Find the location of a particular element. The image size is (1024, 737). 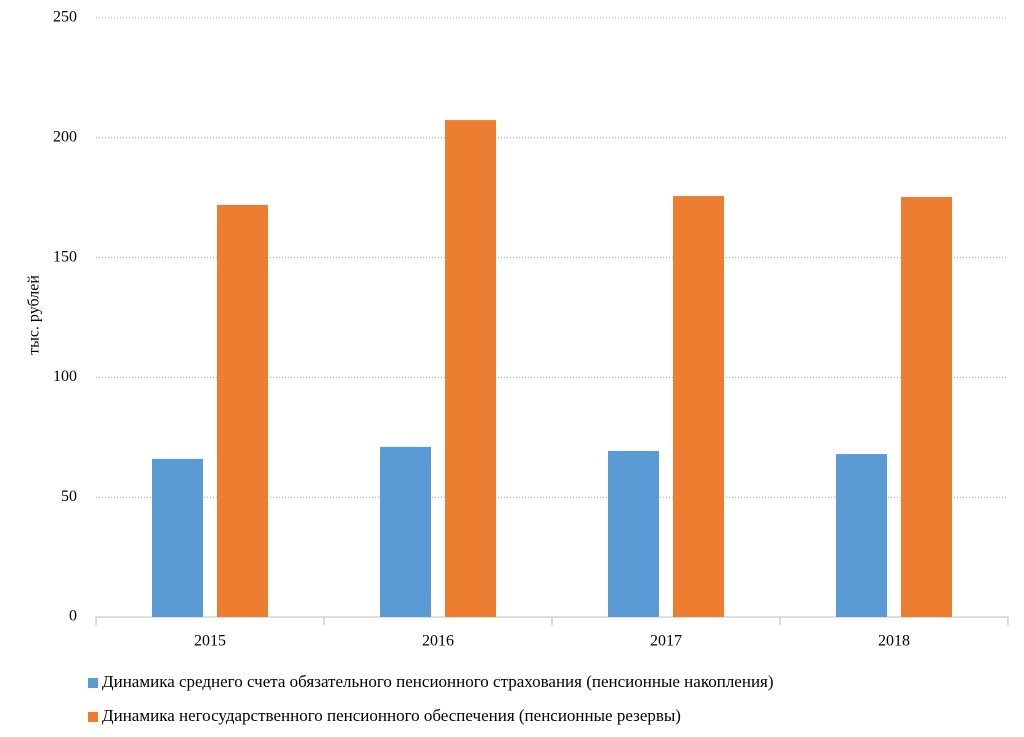

x-tick-label: 2018 is located at coordinates (894, 641).